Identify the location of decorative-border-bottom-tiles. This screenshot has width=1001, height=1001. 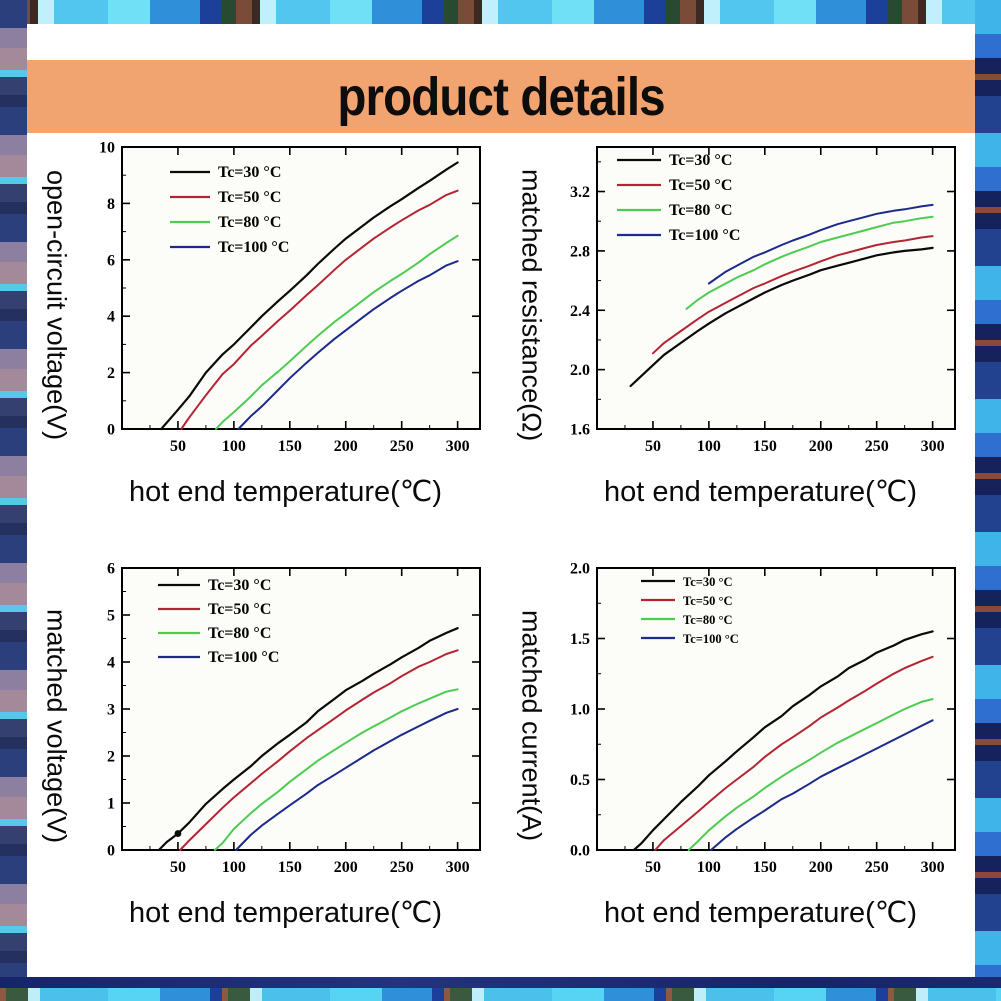
(500, 994).